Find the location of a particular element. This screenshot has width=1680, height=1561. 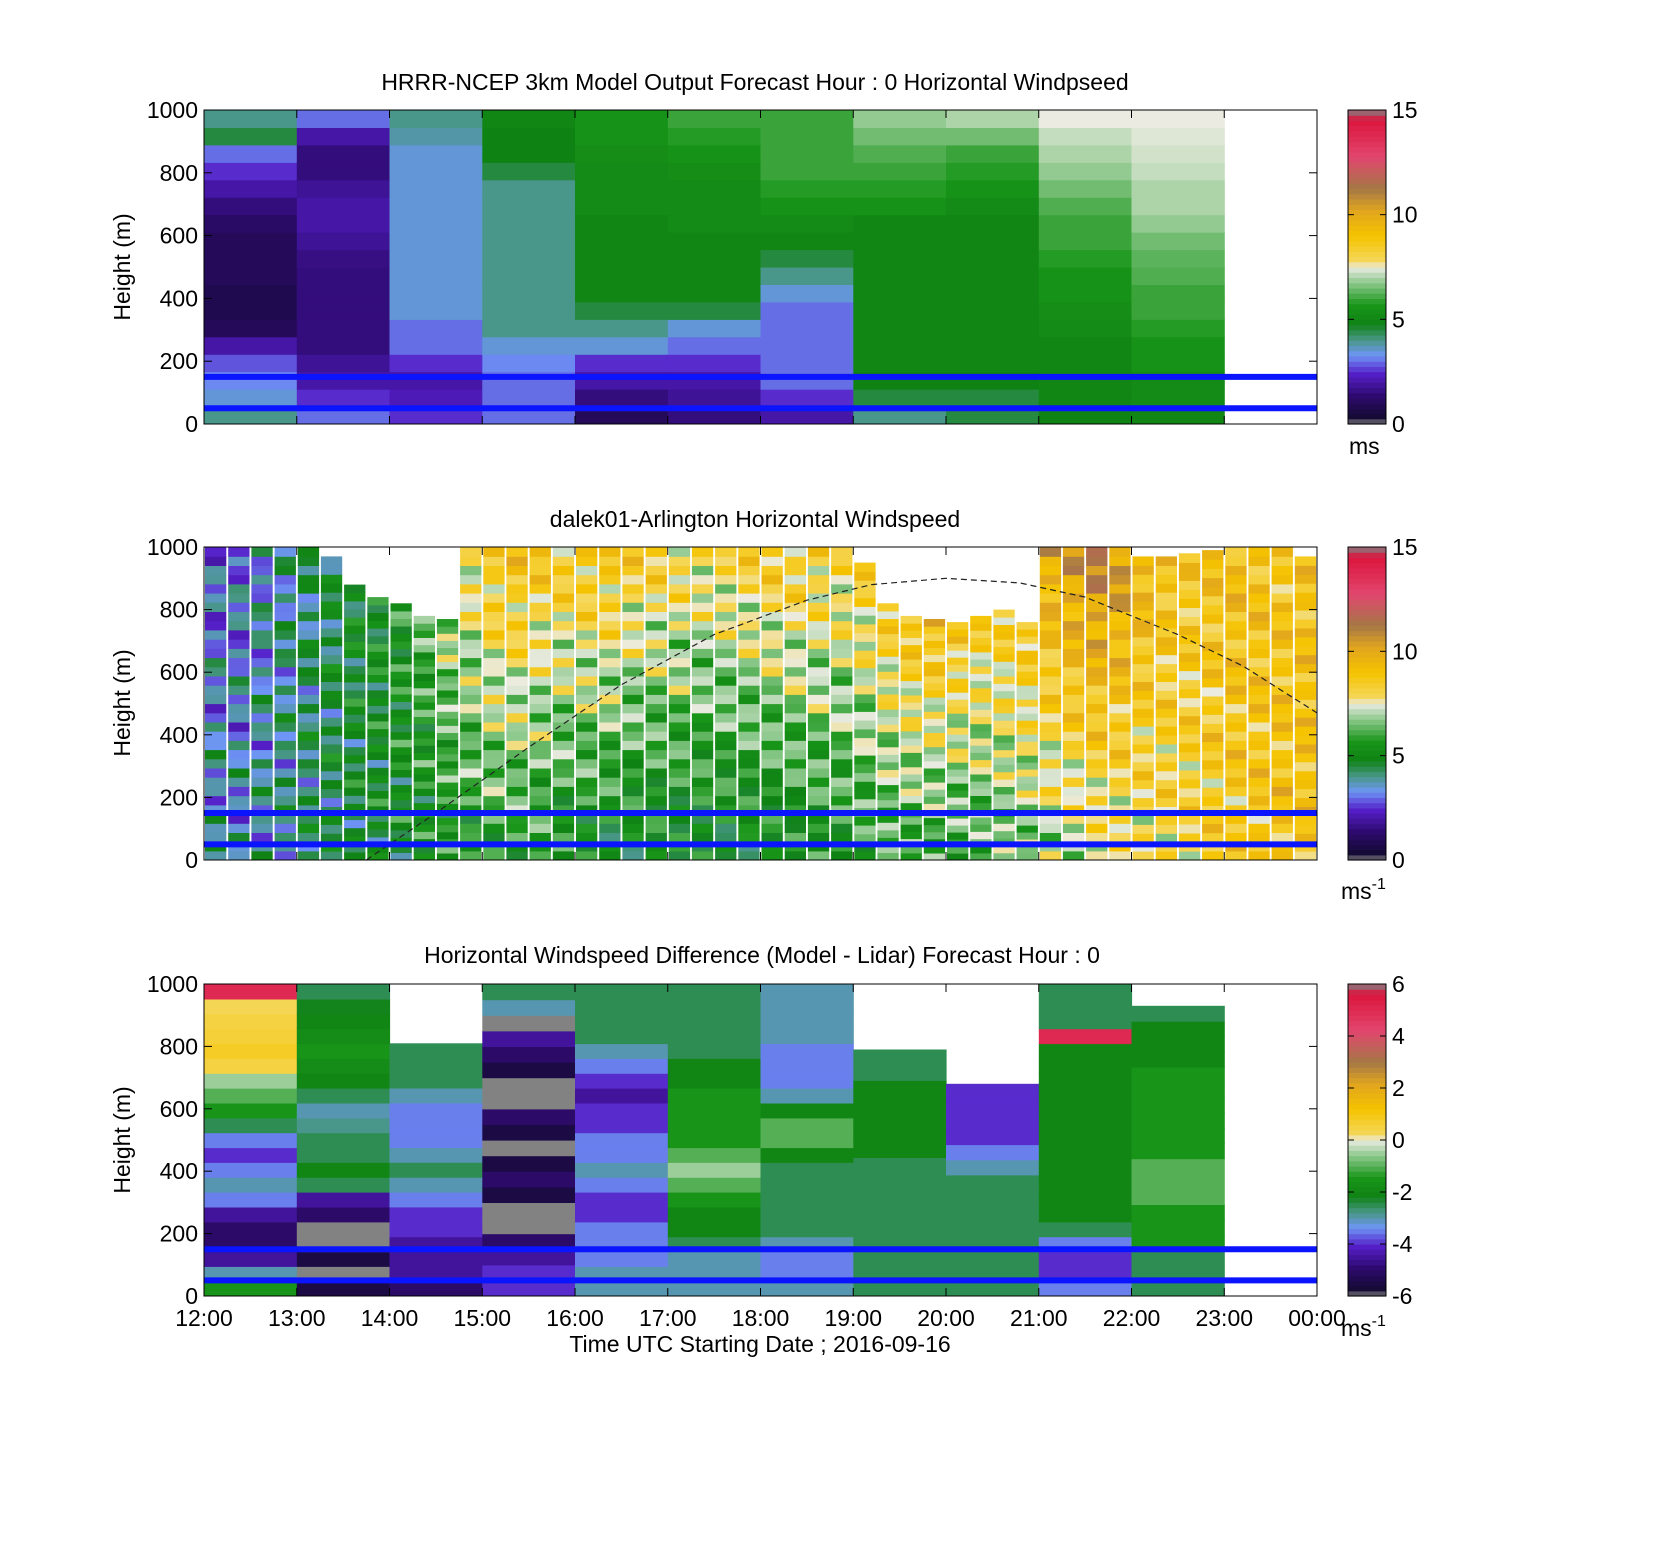

panel-difference-xlabel: Time UTC Starting Date ; 2016-09-16 is located at coordinates (759, 1344).